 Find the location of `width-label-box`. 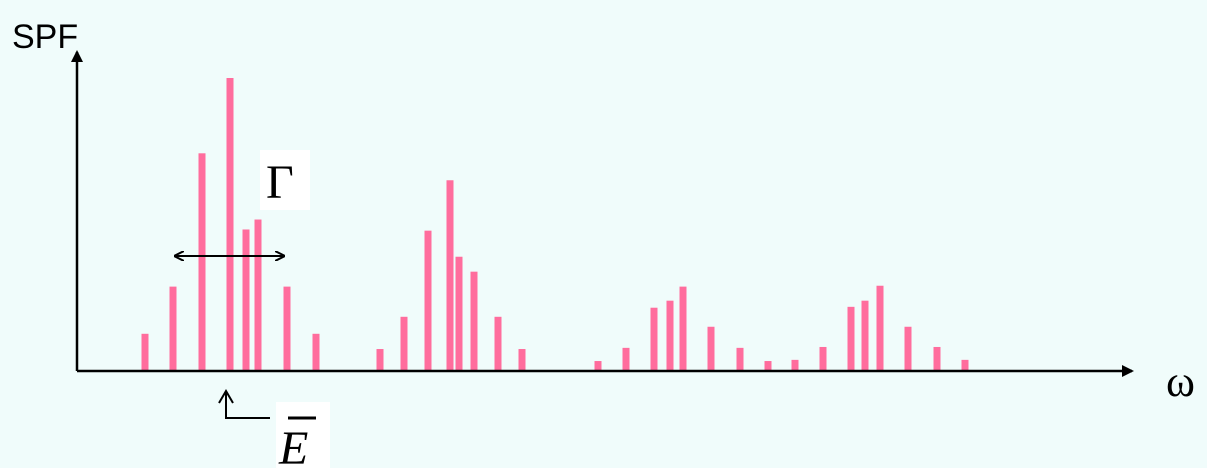

width-label-box is located at coordinates (285, 180).